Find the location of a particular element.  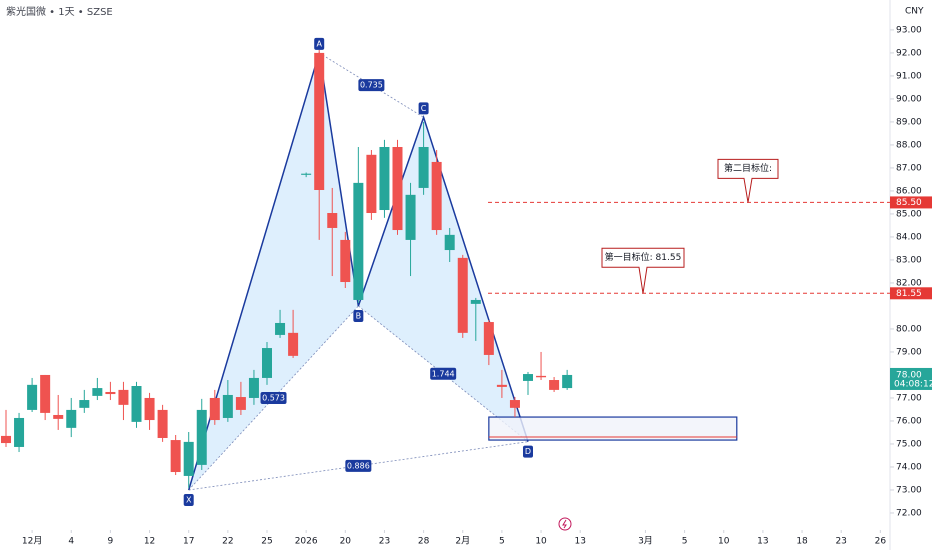

ratio-label: 0.886 is located at coordinates (358, 465).